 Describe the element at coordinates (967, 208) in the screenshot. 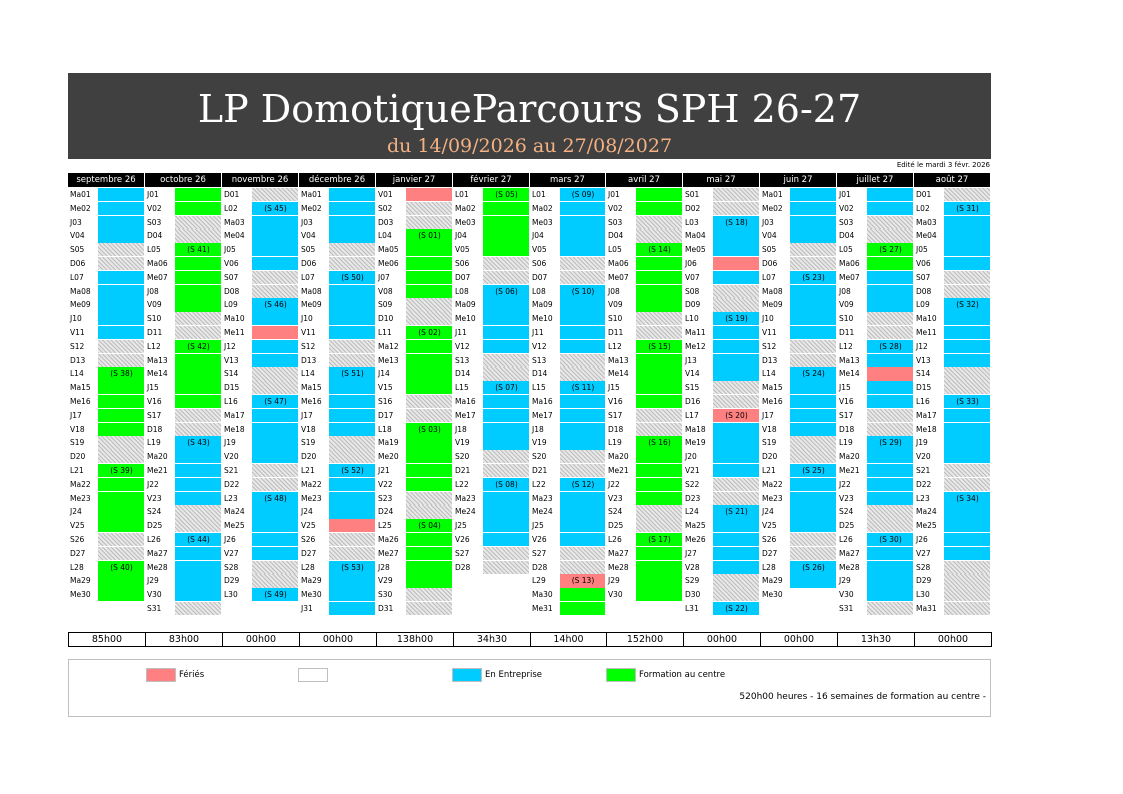

I see `week-number: (S 31)` at that location.